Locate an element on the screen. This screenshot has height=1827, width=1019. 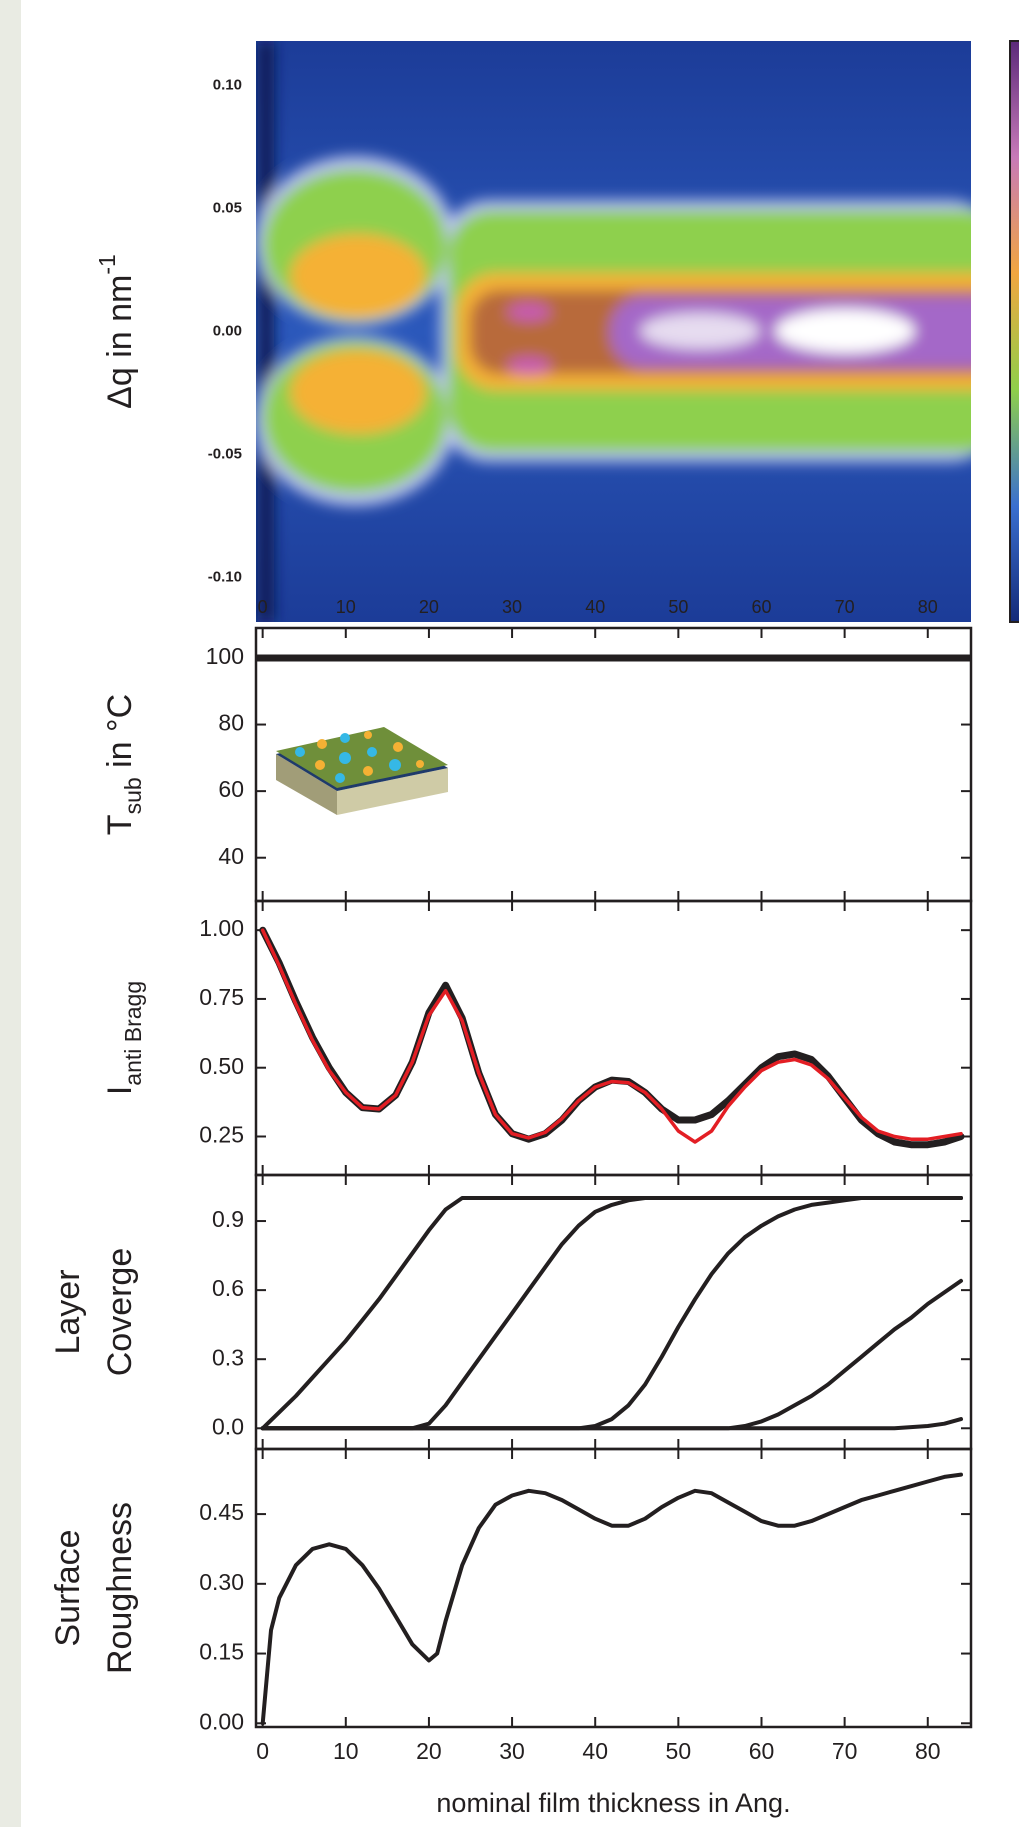
y-tick-label: 40 is located at coordinates (231, 856).